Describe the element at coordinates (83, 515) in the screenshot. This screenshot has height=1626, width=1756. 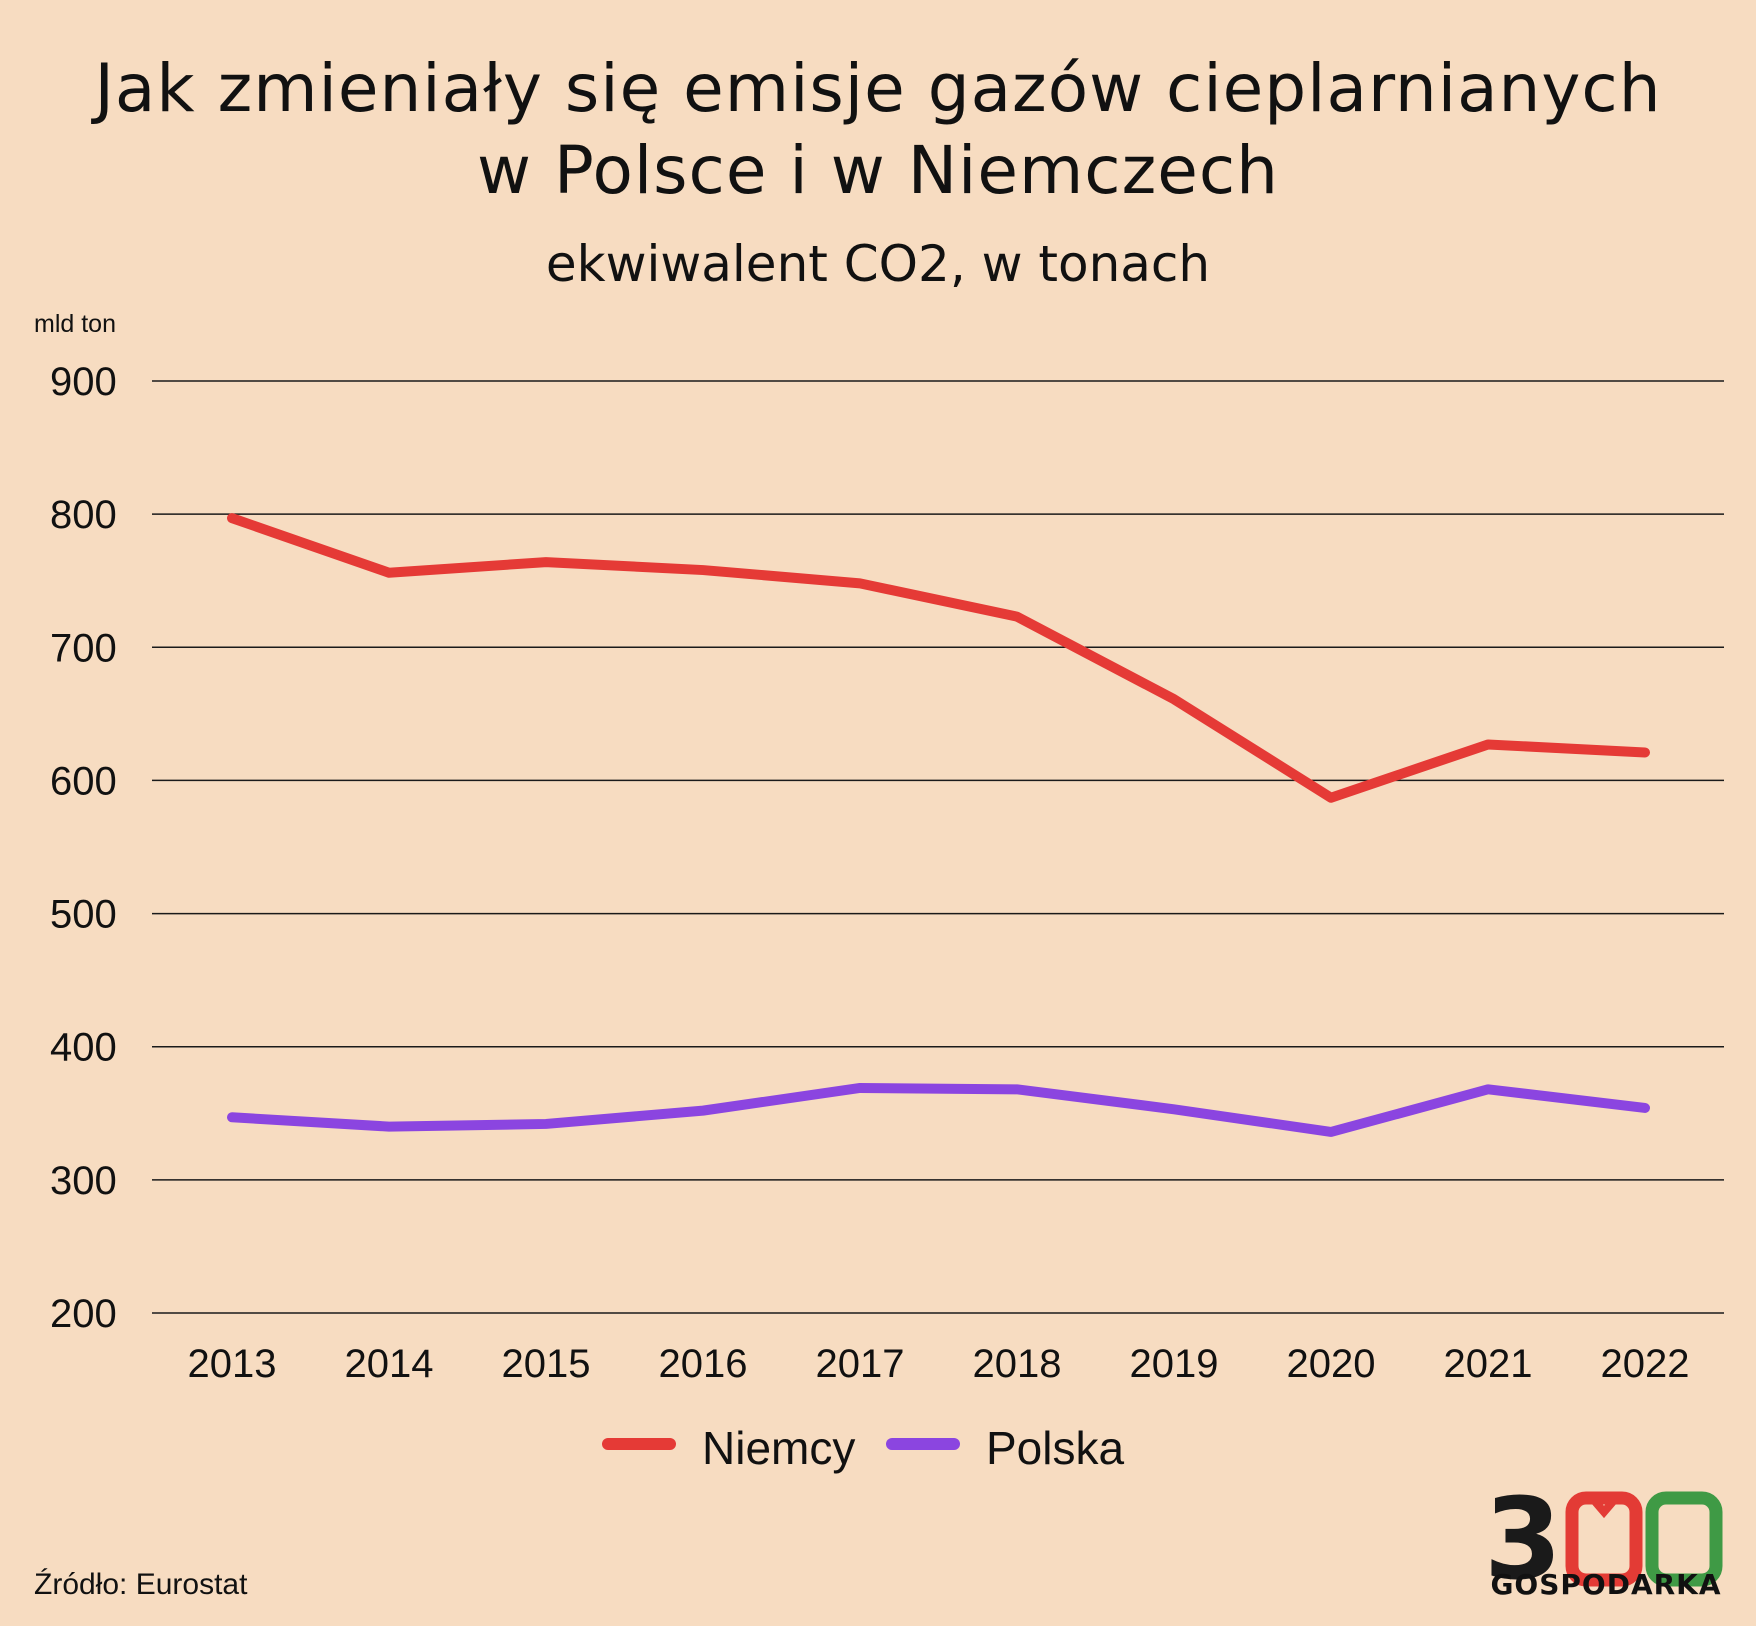
I see `y-tick-label: 800` at that location.